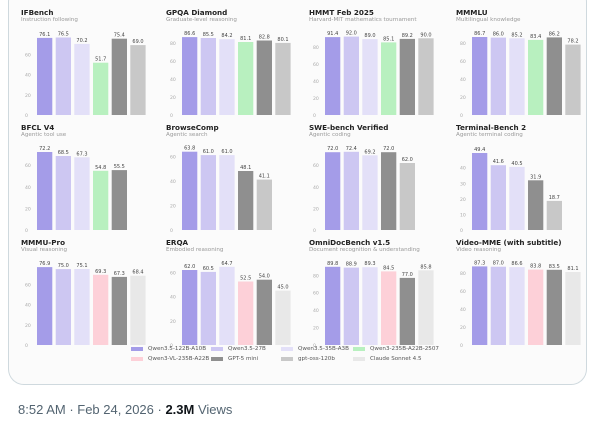 Image resolution: width=600 pixels, height=430 pixels. I want to click on chart-title: MMMLU, so click(472, 12).